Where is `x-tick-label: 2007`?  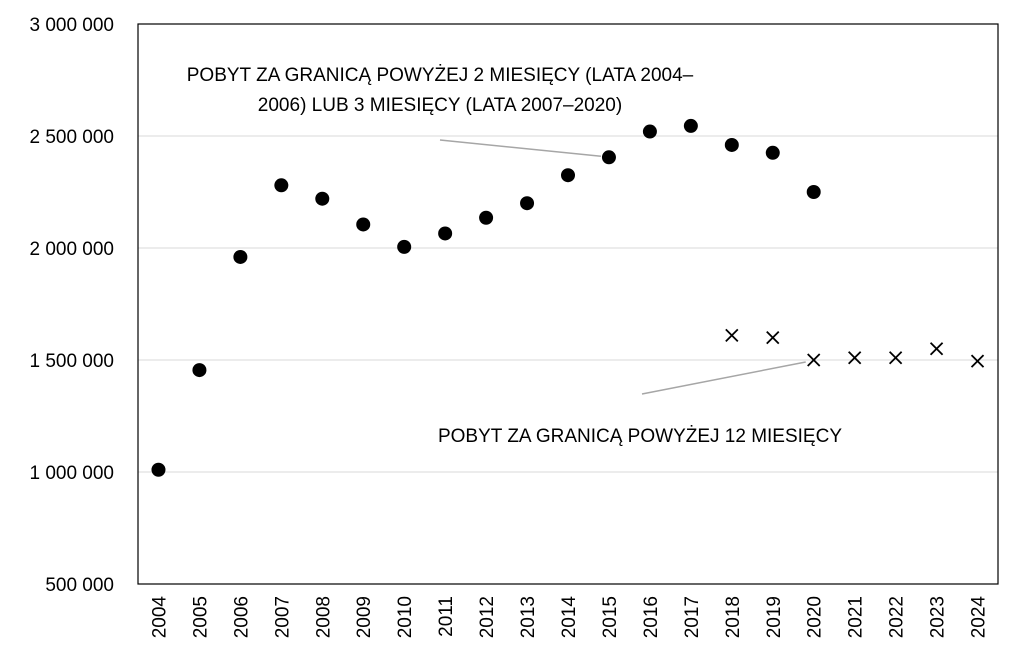
x-tick-label: 2007 is located at coordinates (282, 617).